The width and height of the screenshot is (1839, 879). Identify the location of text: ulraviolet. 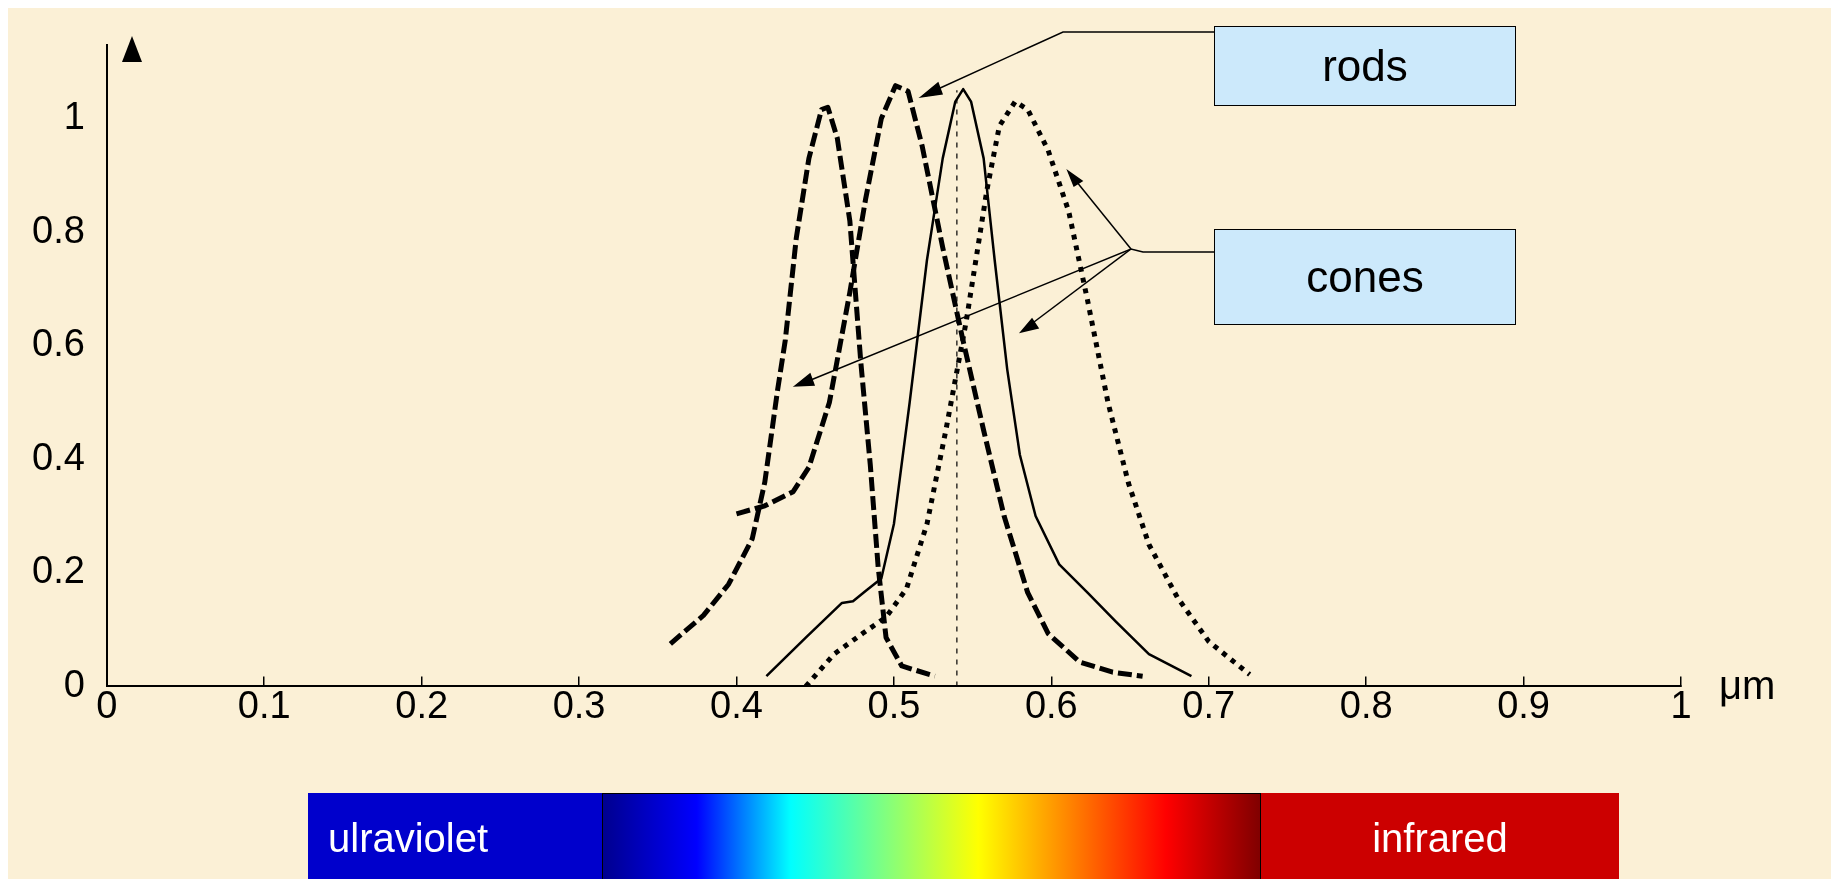
(455, 836).